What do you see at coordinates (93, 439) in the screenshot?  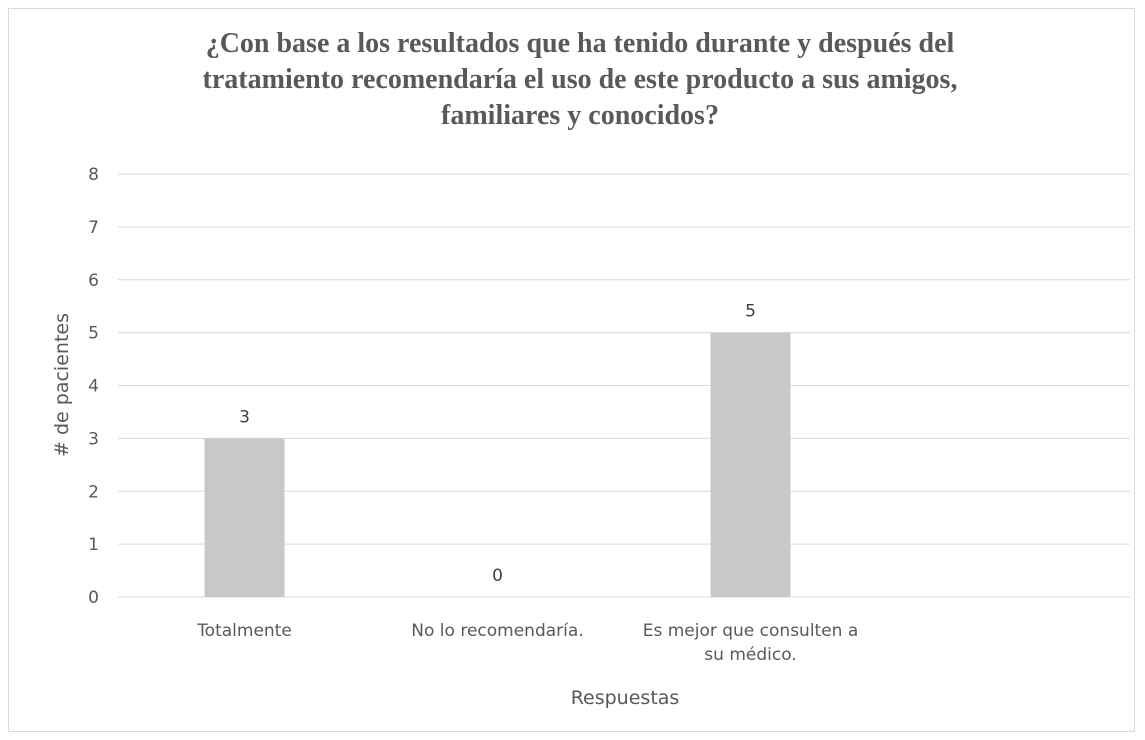 I see `y-tick-label: 3` at bounding box center [93, 439].